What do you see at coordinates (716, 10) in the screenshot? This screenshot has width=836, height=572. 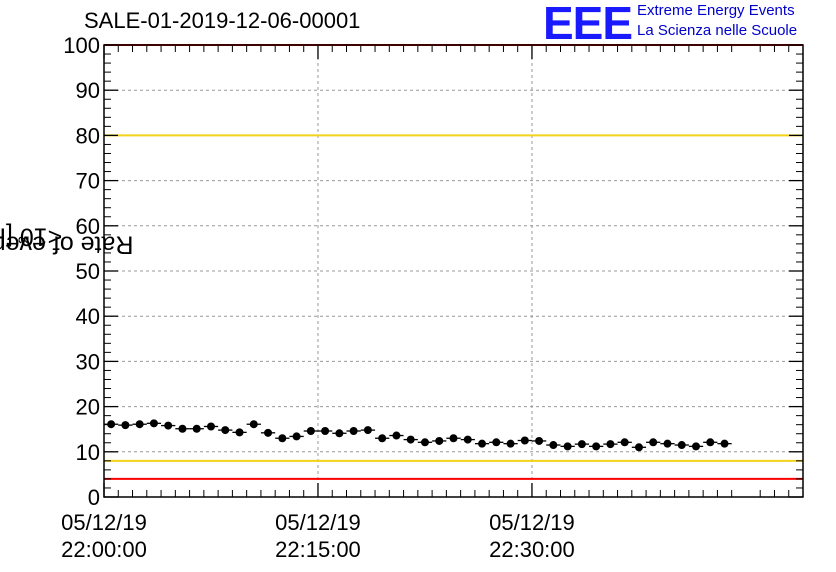 I see `logo-line-1: Extreme Energy Events` at bounding box center [716, 10].